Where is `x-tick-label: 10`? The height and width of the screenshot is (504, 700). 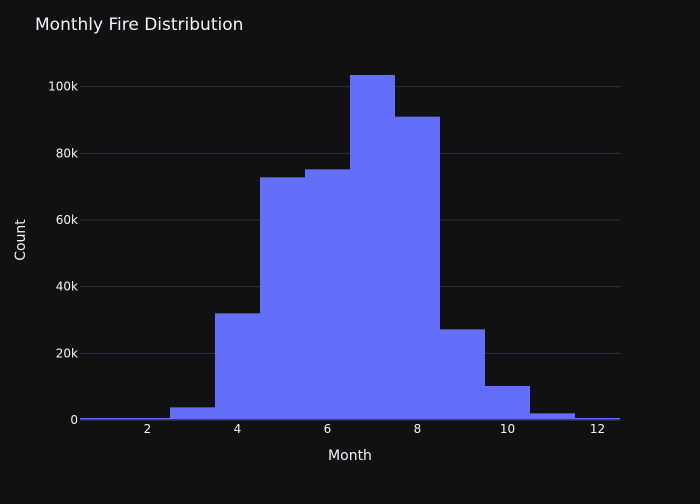 x-tick-label: 10 is located at coordinates (507, 429).